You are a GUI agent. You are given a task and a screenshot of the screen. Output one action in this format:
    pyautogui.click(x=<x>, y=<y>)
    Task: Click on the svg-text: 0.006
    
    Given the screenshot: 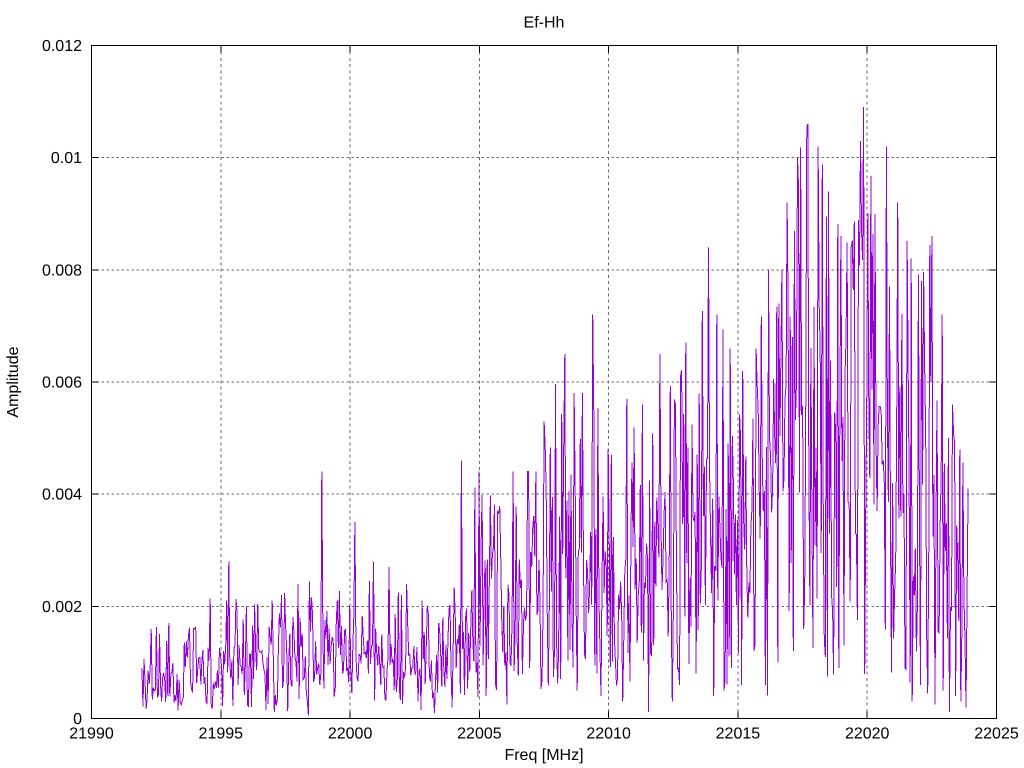 What is the action you would take?
    pyautogui.click(x=62, y=383)
    